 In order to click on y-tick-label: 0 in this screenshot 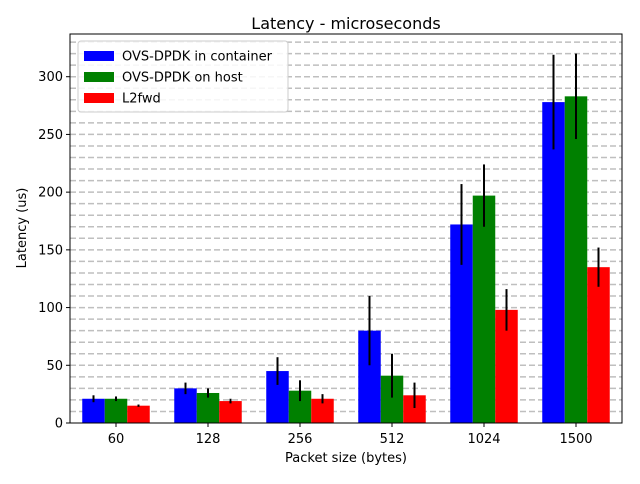, I will do `click(59, 424)`.